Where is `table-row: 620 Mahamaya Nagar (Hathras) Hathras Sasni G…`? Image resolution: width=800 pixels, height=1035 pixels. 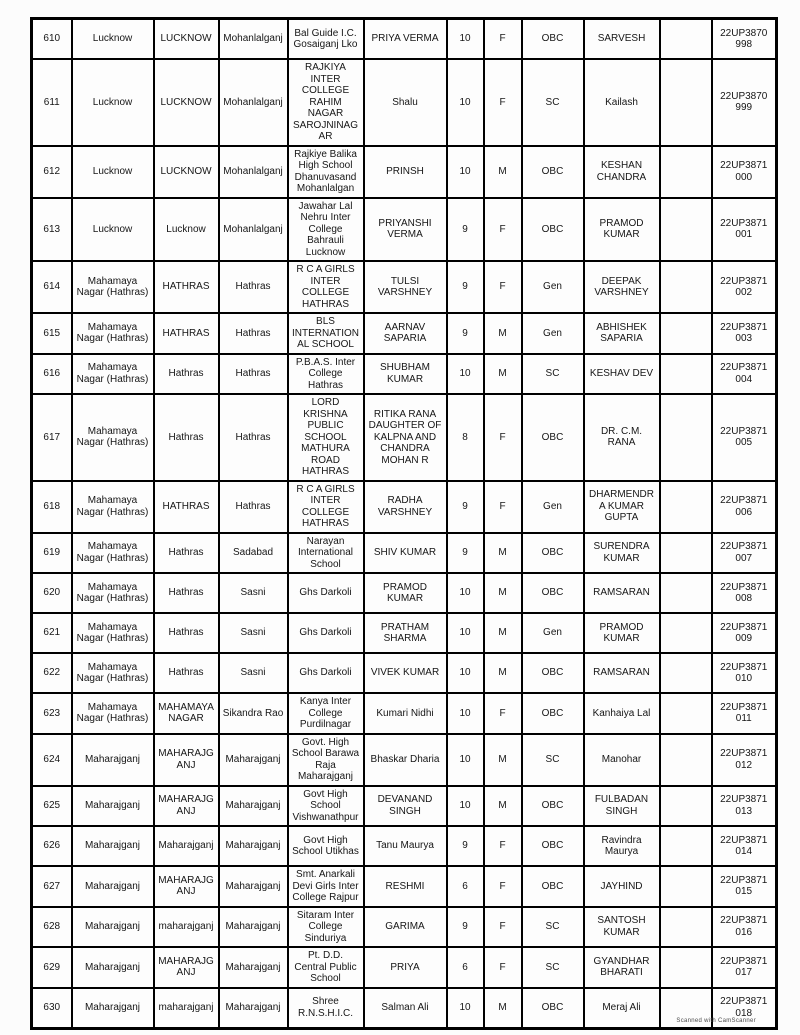 table-row: 620 Mahamaya Nagar (Hathras) Hathras Sasni G… is located at coordinates (404, 593).